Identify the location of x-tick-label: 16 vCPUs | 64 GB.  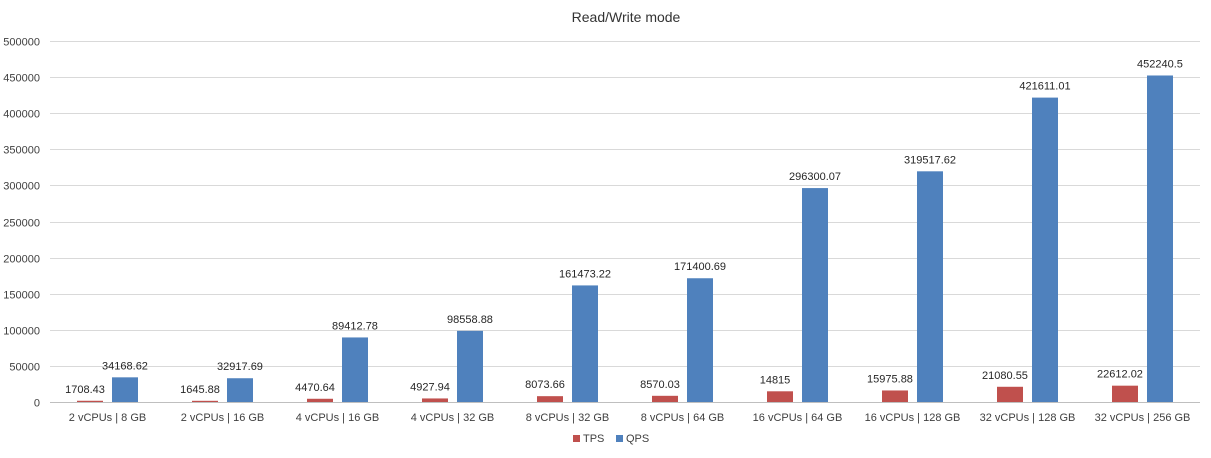
(798, 418).